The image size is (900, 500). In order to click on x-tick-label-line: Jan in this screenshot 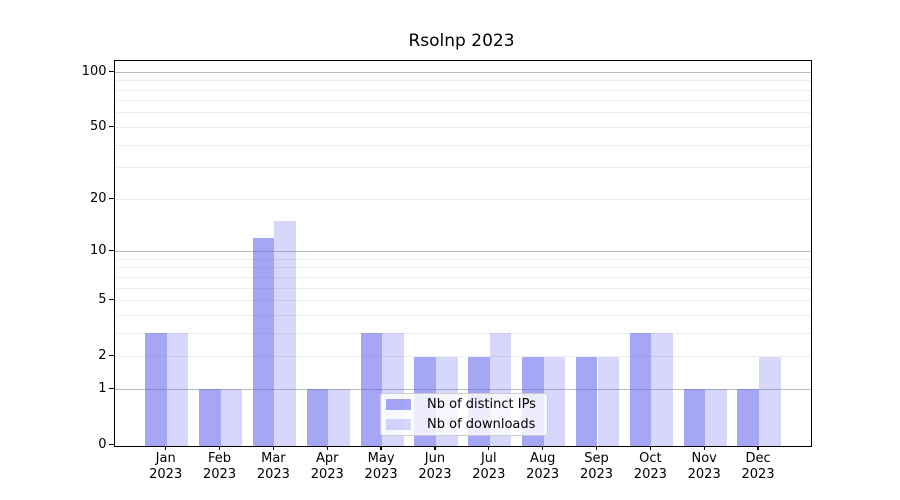, I will do `click(165, 458)`.